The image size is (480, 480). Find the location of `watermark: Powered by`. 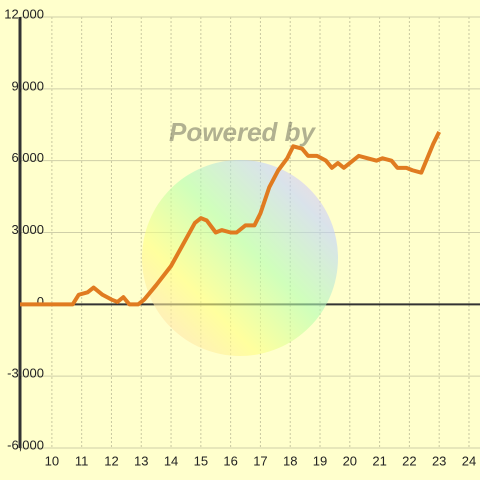

watermark: Powered by is located at coordinates (242, 132).